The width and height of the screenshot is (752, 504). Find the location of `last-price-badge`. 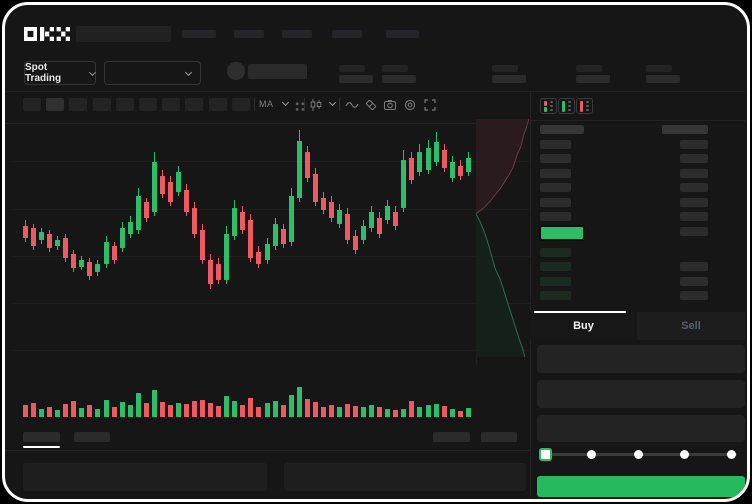

last-price-badge is located at coordinates (562, 233).